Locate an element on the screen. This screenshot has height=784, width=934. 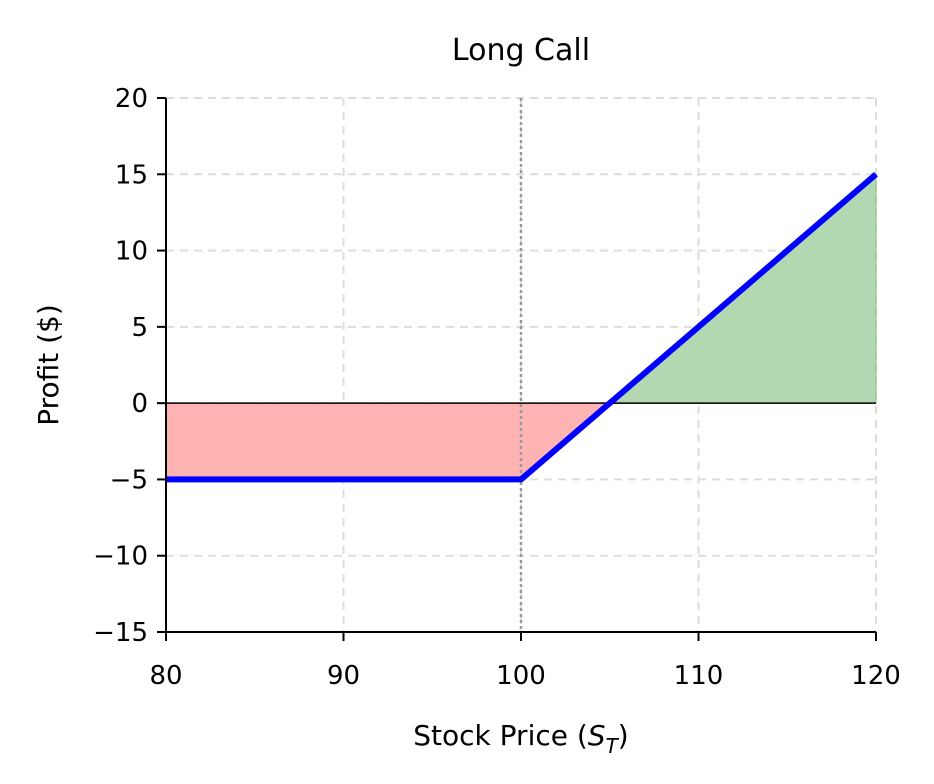
x-axis-title-variable: S is located at coordinates (597, 735).